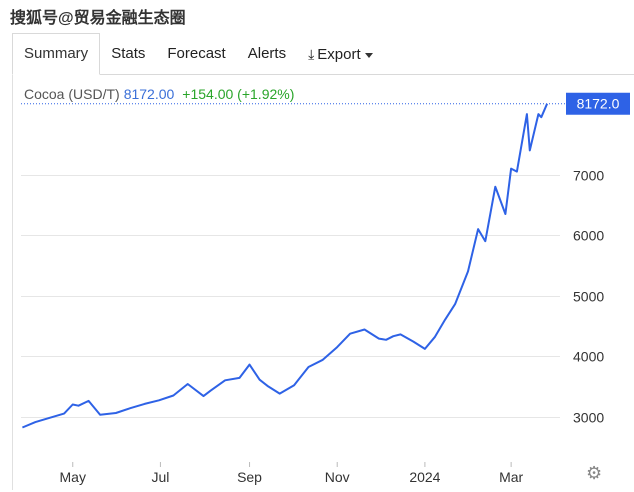 The width and height of the screenshot is (634, 492). I want to click on y-tick-label: 3000, so click(588, 418).